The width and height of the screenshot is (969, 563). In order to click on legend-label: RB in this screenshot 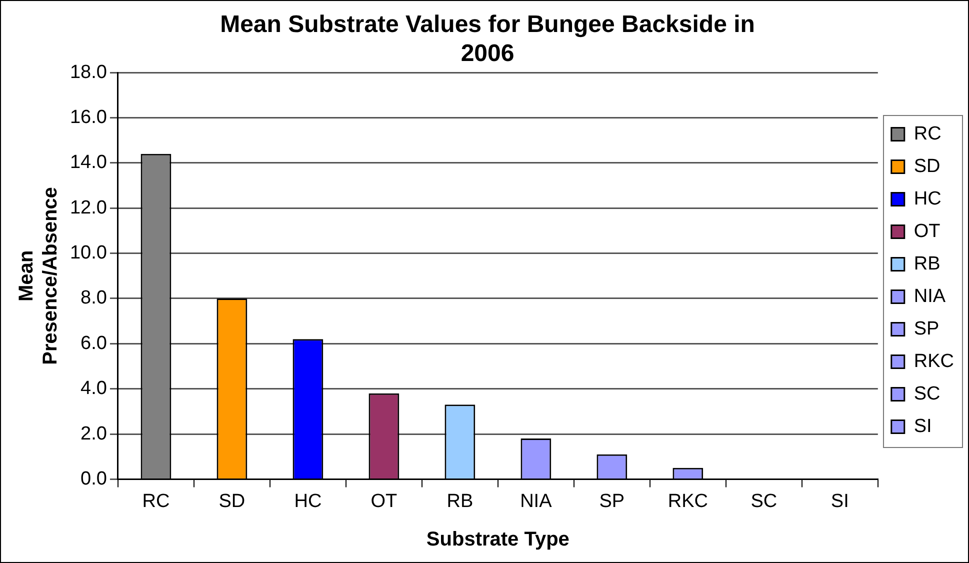, I will do `click(927, 263)`.